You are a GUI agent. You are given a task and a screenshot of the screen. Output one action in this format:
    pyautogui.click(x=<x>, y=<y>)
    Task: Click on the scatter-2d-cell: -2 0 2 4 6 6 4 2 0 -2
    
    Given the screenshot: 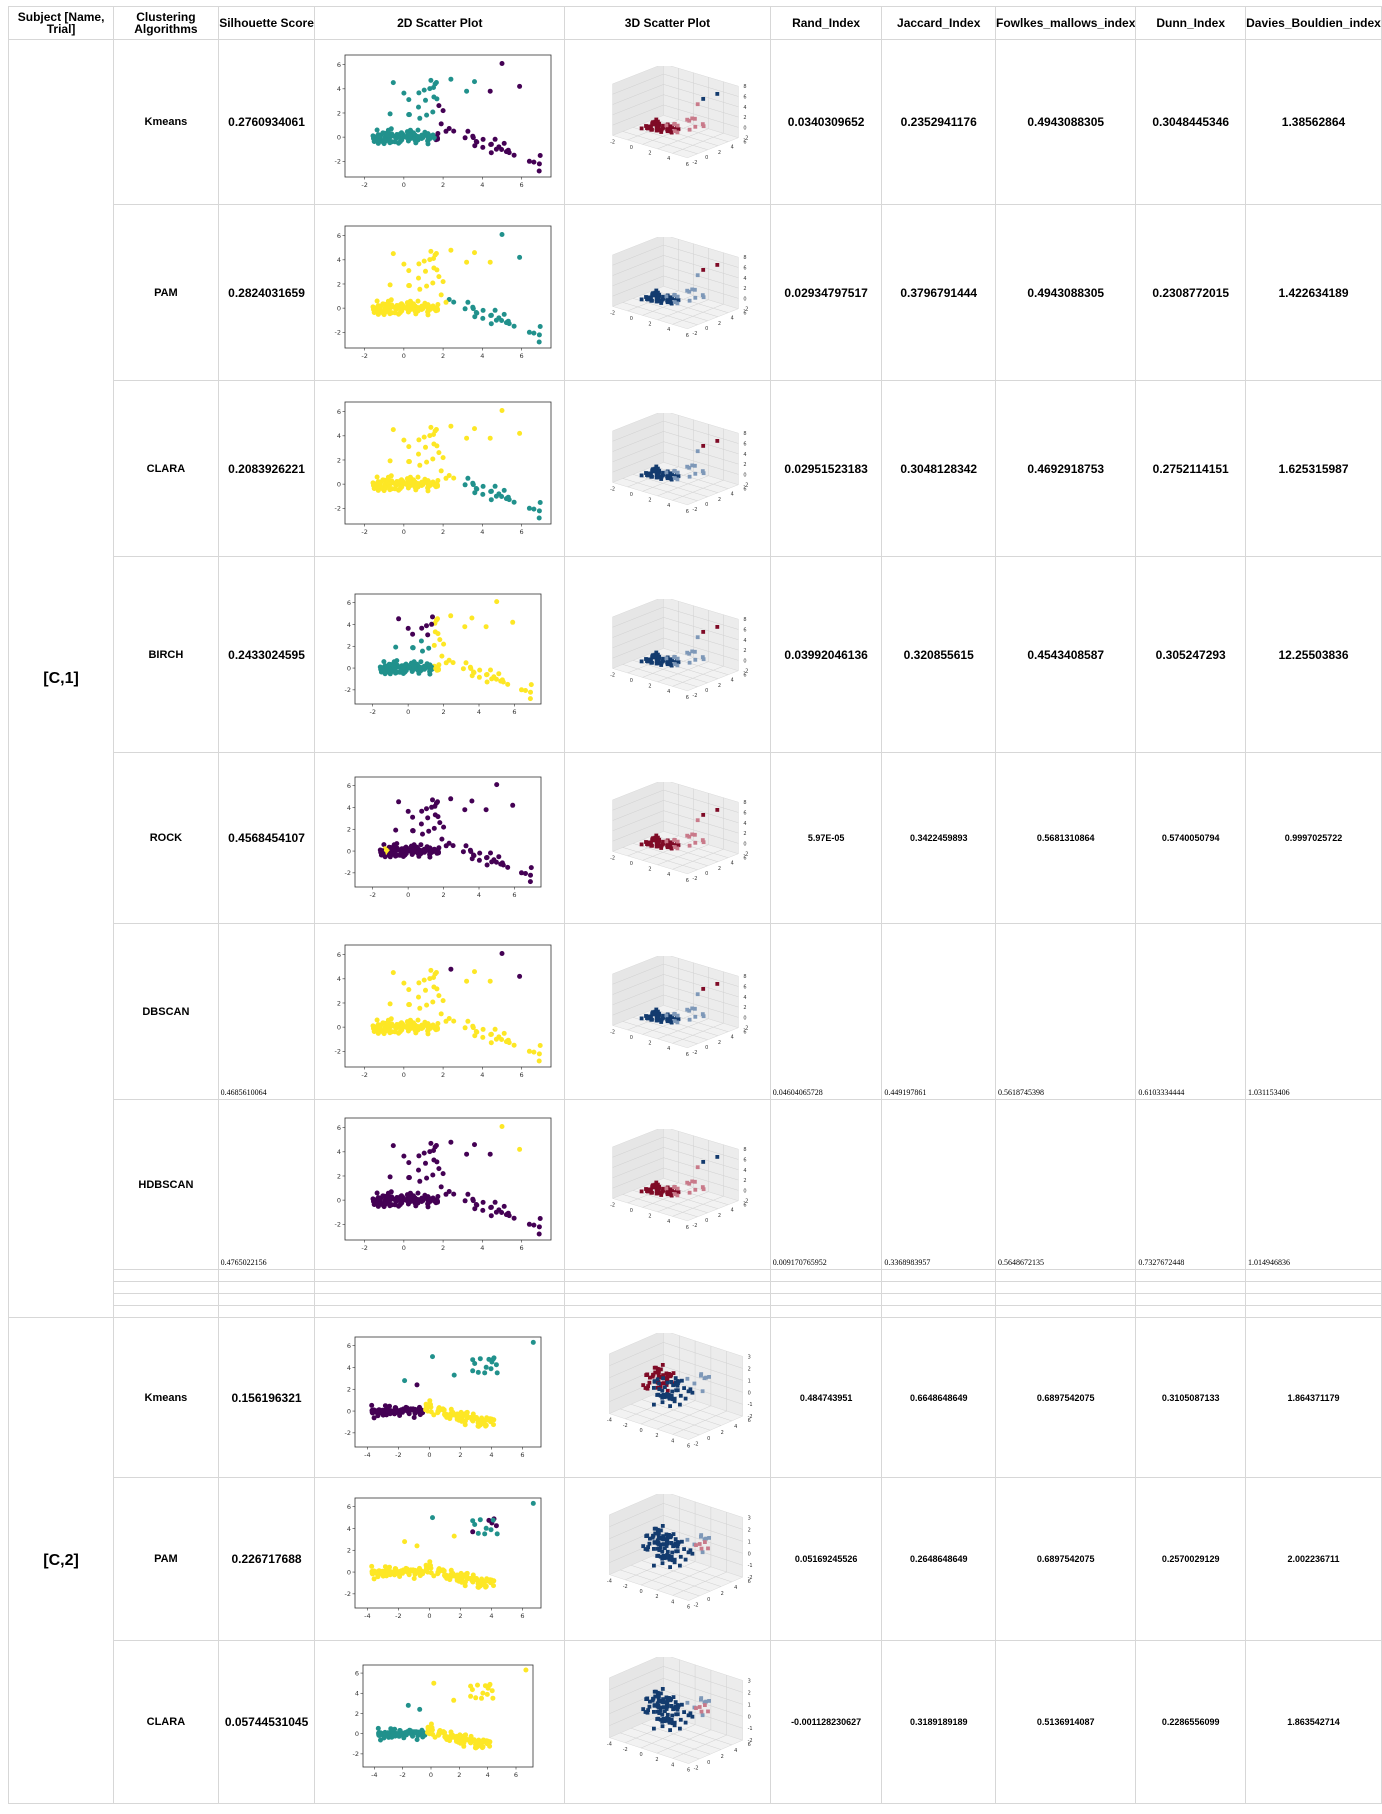 What is the action you would take?
    pyautogui.click(x=440, y=468)
    